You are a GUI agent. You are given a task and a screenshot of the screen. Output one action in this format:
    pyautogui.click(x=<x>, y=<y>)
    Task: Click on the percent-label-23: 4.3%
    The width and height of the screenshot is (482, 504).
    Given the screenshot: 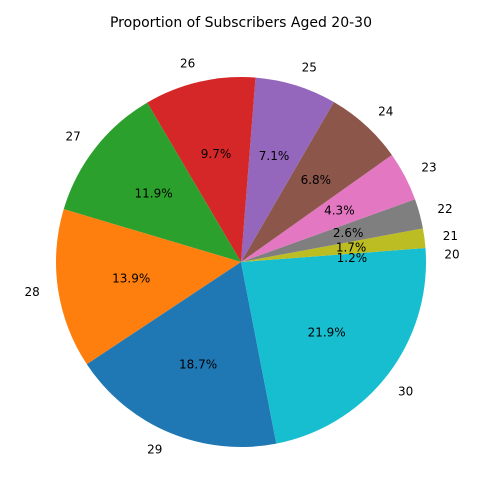 What is the action you would take?
    pyautogui.click(x=339, y=211)
    